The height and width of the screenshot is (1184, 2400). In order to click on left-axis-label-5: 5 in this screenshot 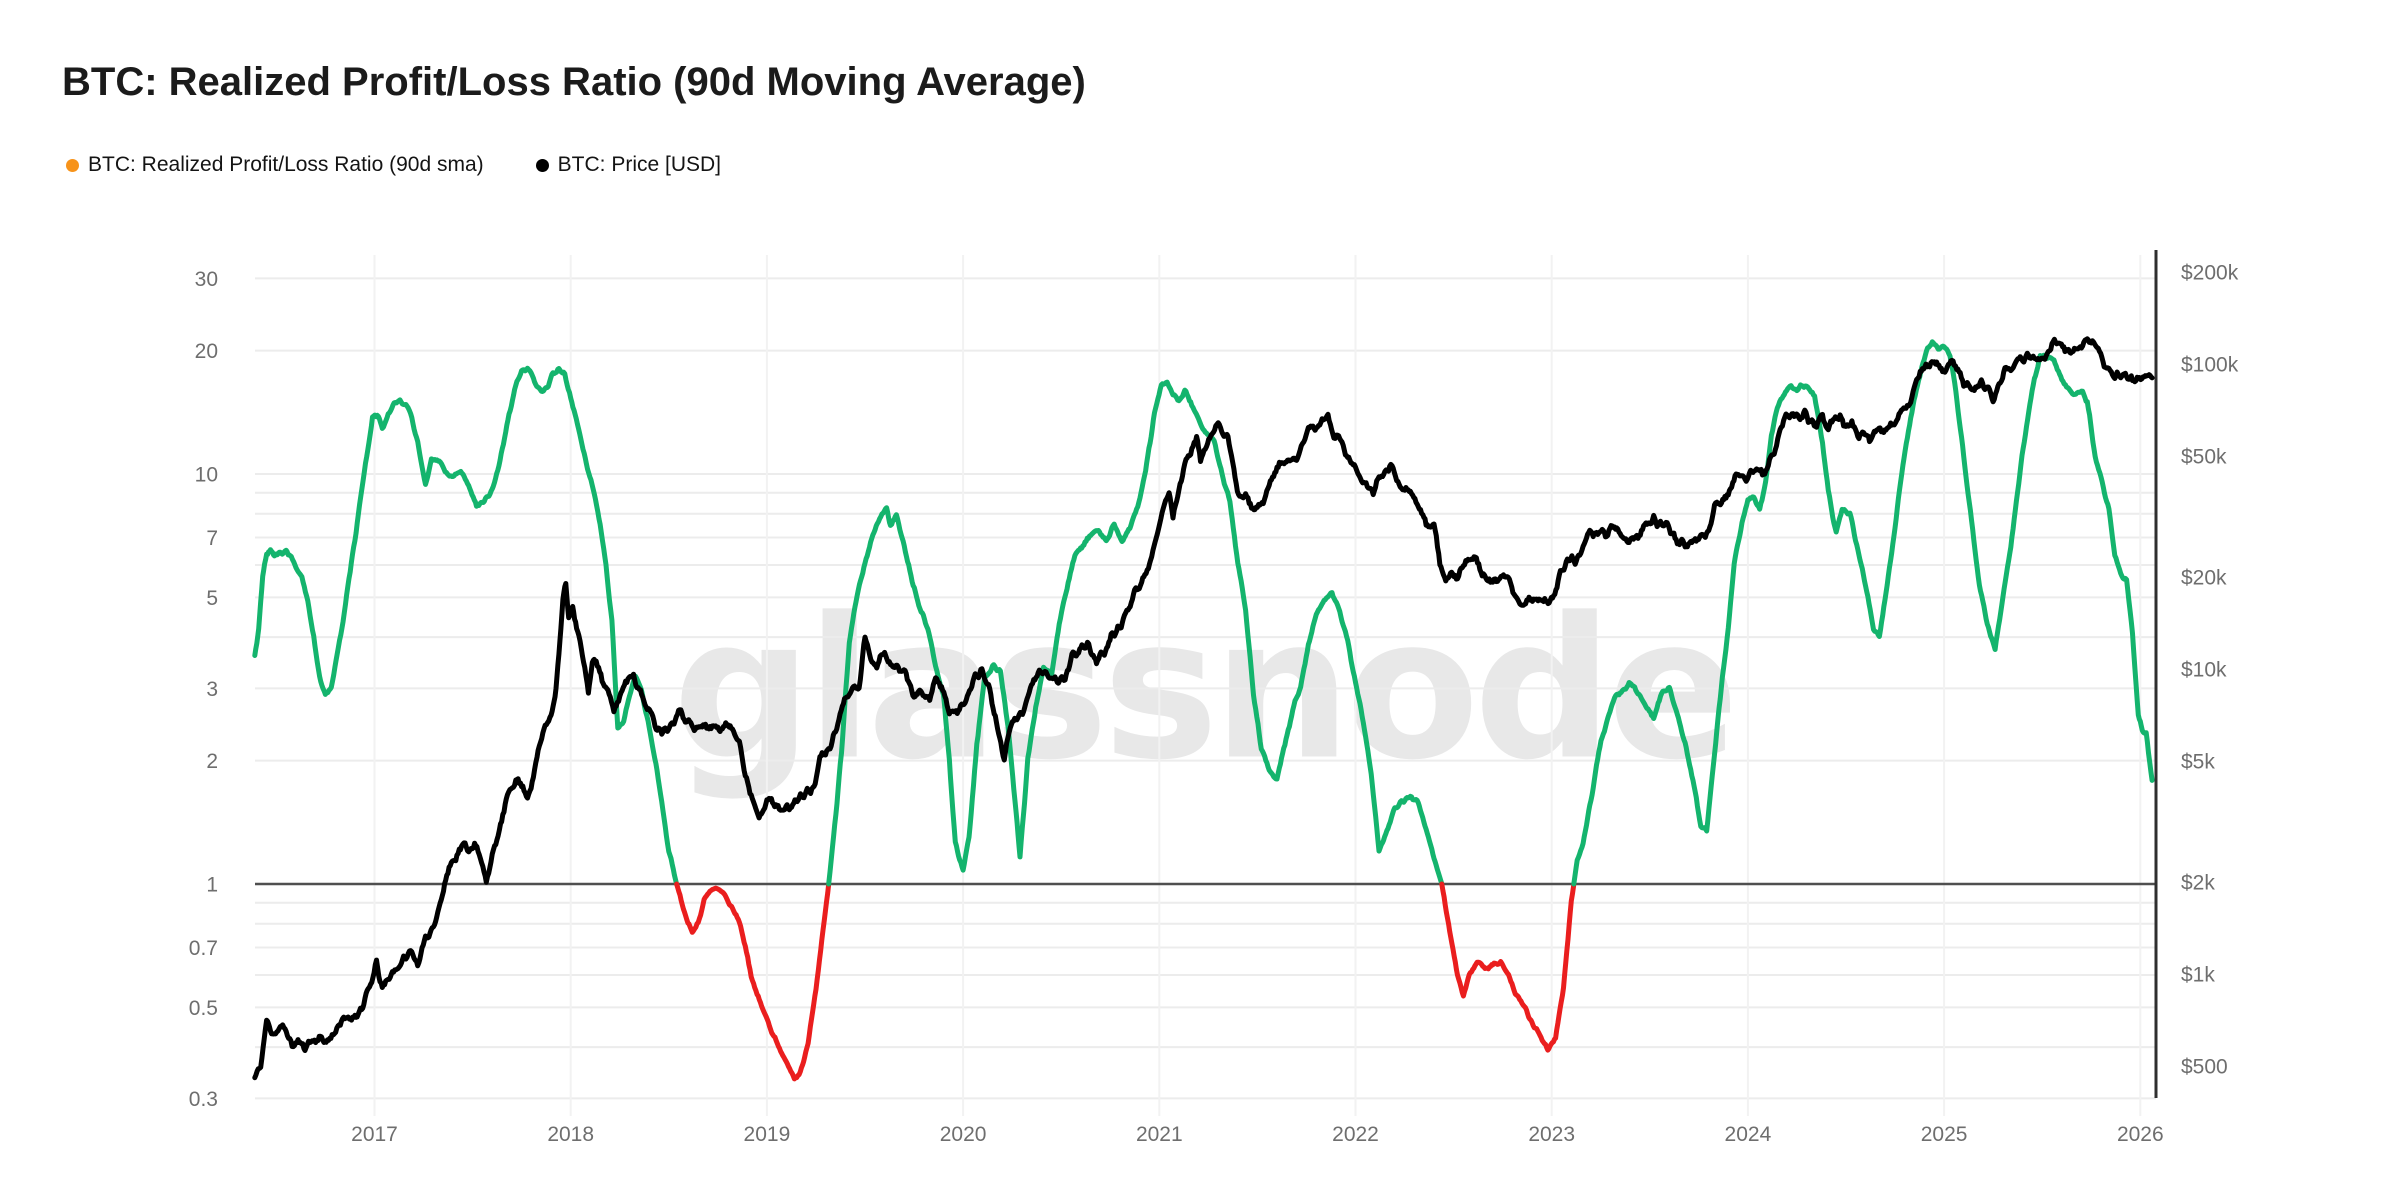, I will do `click(212, 598)`.